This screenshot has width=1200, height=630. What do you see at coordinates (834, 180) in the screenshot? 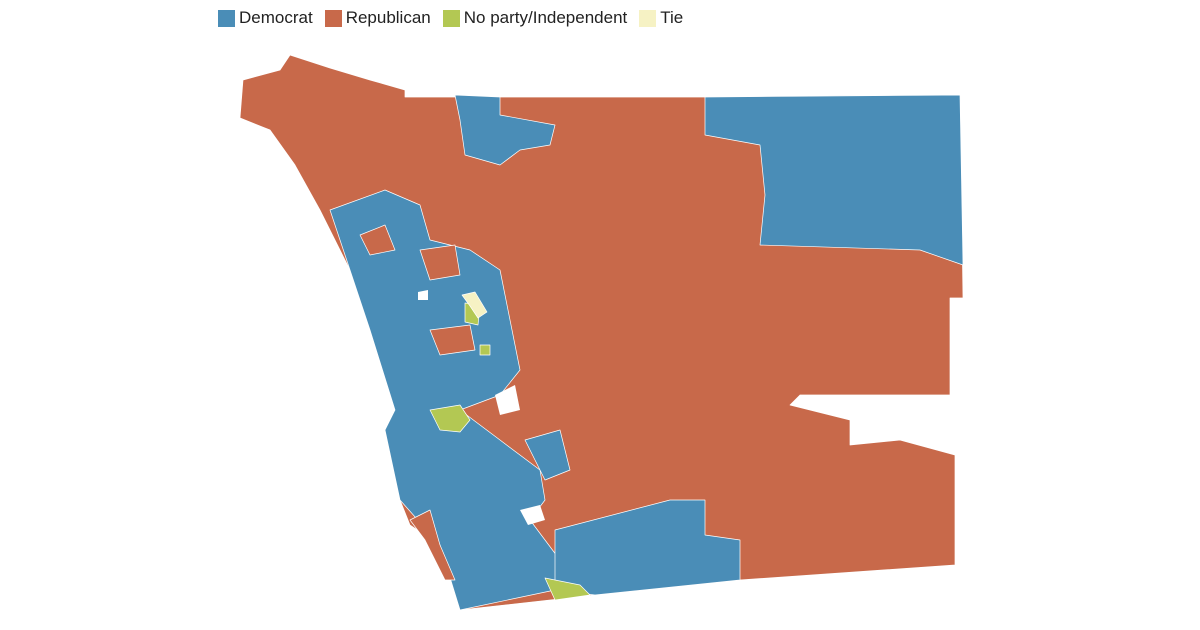
I see `region-northeast` at bounding box center [834, 180].